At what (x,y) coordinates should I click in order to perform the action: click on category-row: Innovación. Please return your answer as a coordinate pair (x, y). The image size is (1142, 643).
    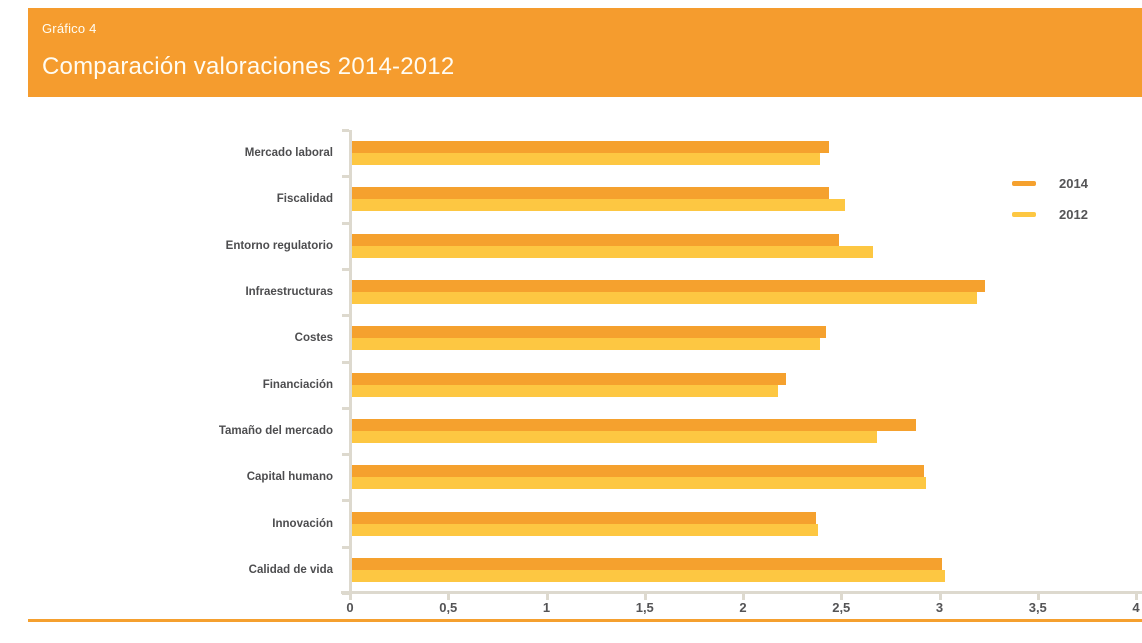
    Looking at the image, I should click on (705, 523).